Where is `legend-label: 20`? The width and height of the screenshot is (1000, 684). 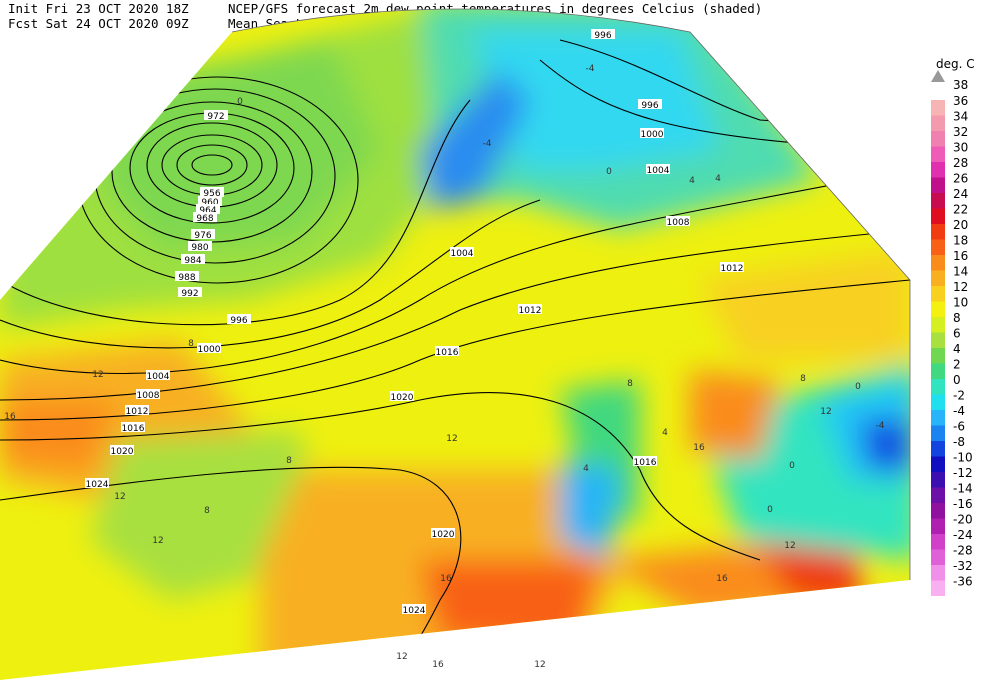
legend-label: 20 is located at coordinates (960, 225).